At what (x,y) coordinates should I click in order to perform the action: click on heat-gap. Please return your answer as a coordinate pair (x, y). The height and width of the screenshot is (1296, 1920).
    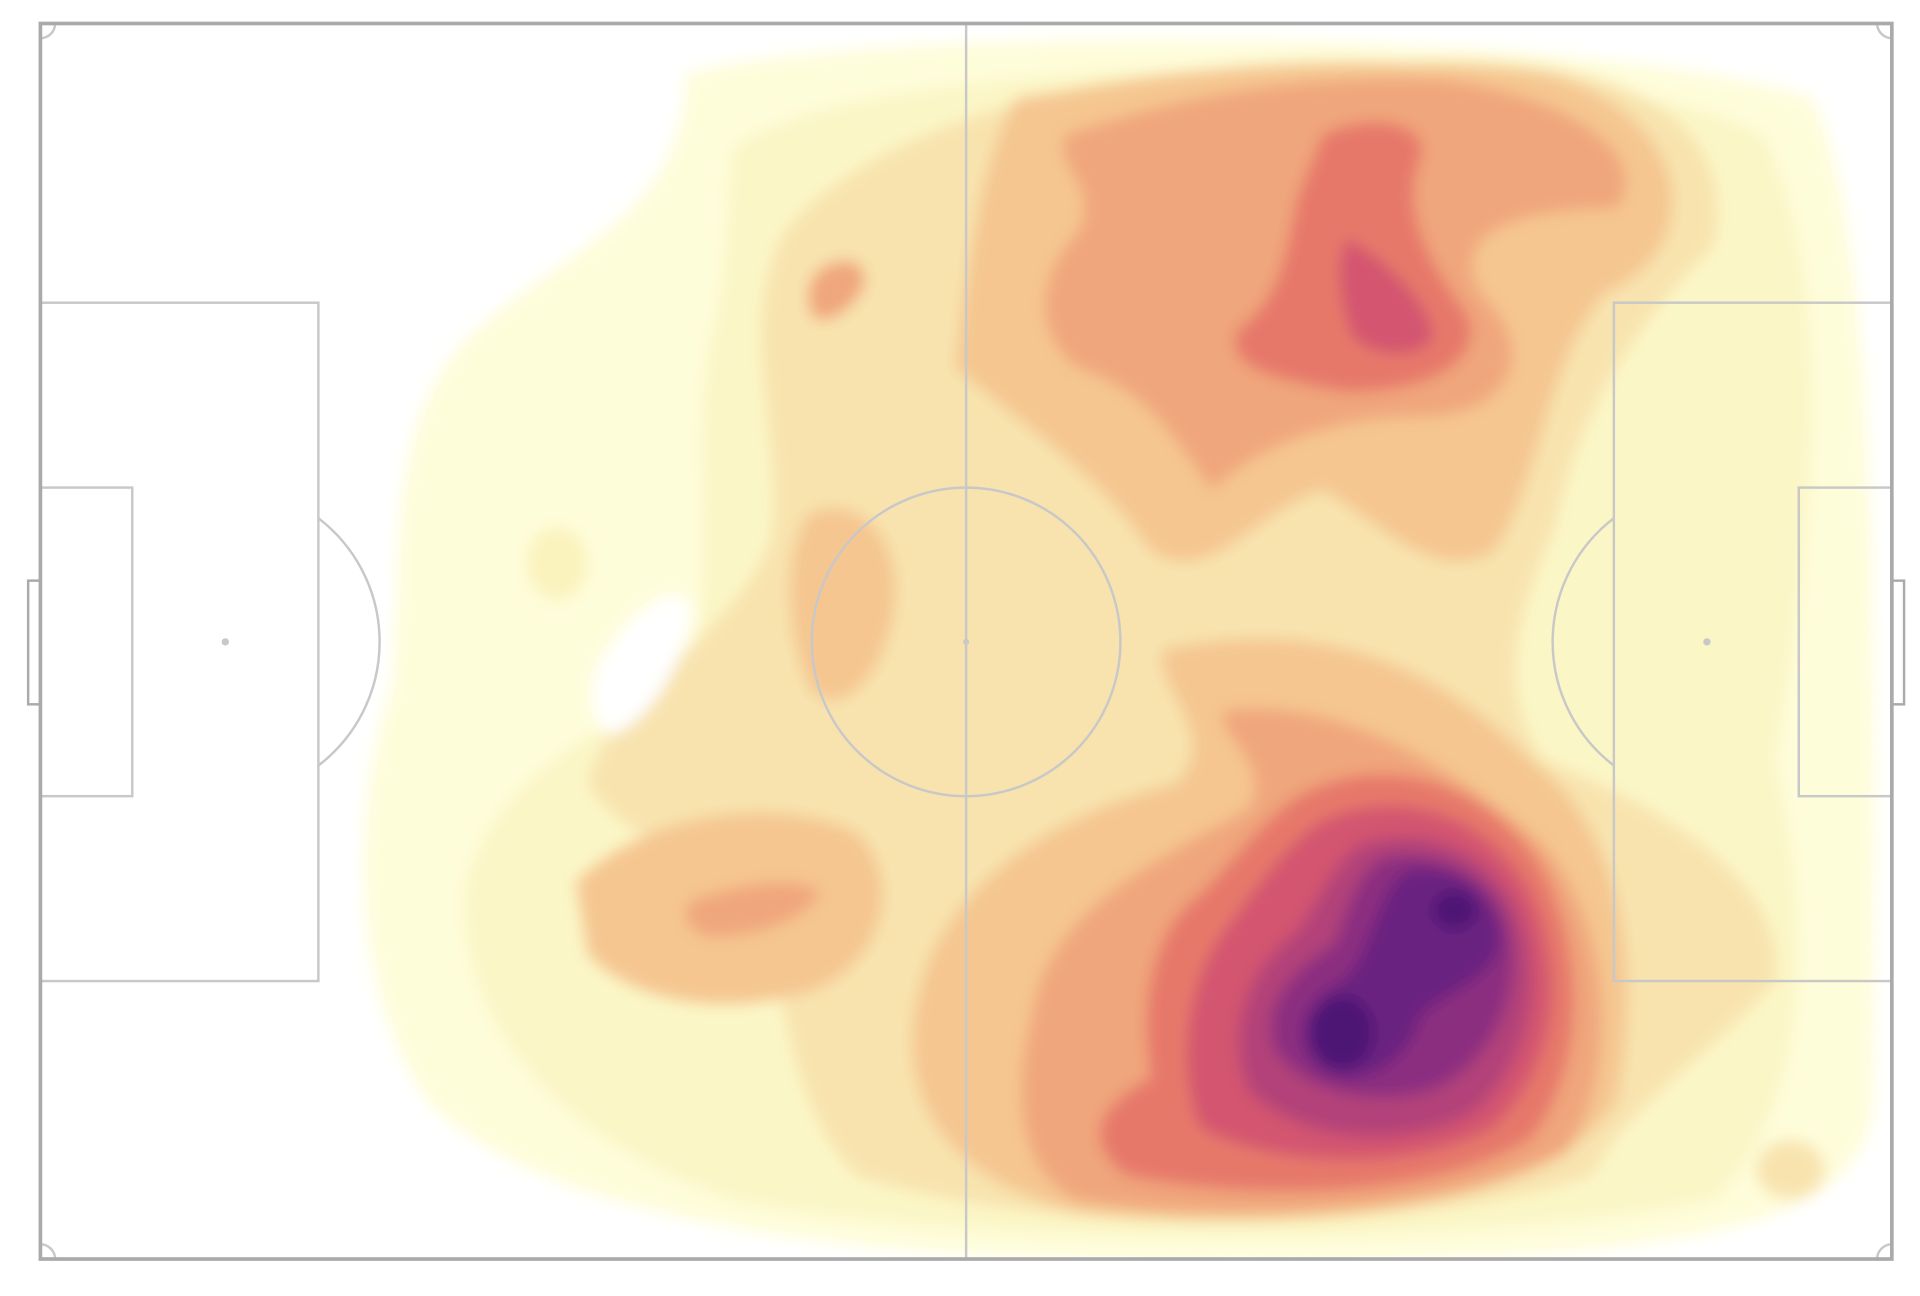
    Looking at the image, I should click on (641, 665).